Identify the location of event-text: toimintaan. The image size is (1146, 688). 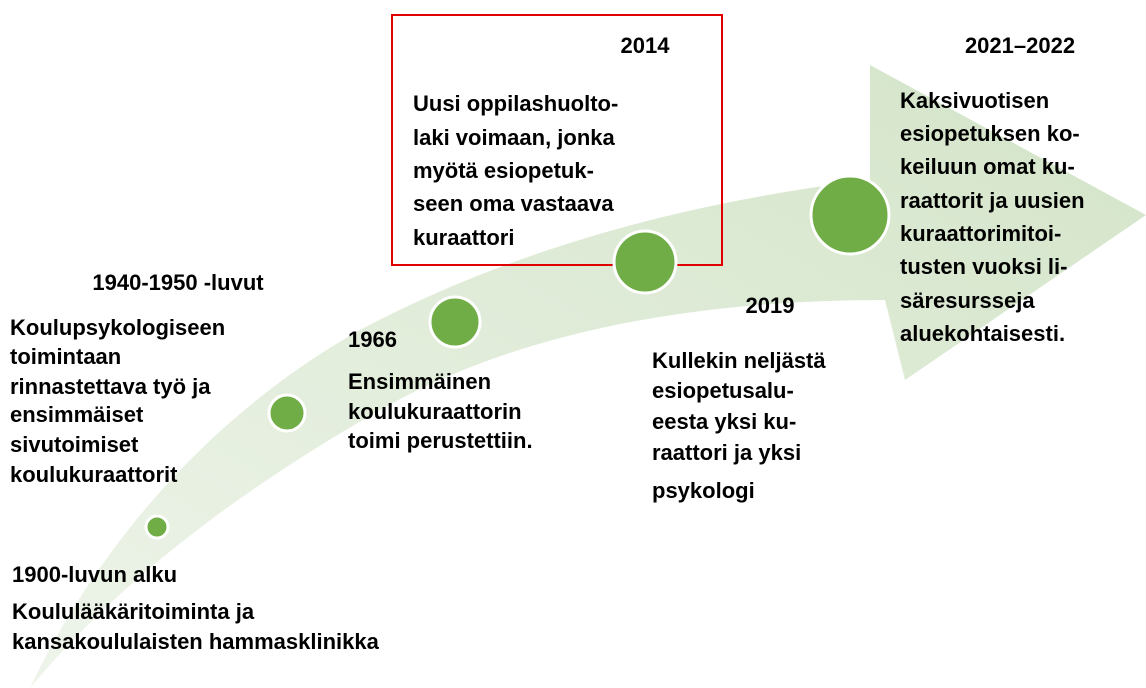
(65, 356).